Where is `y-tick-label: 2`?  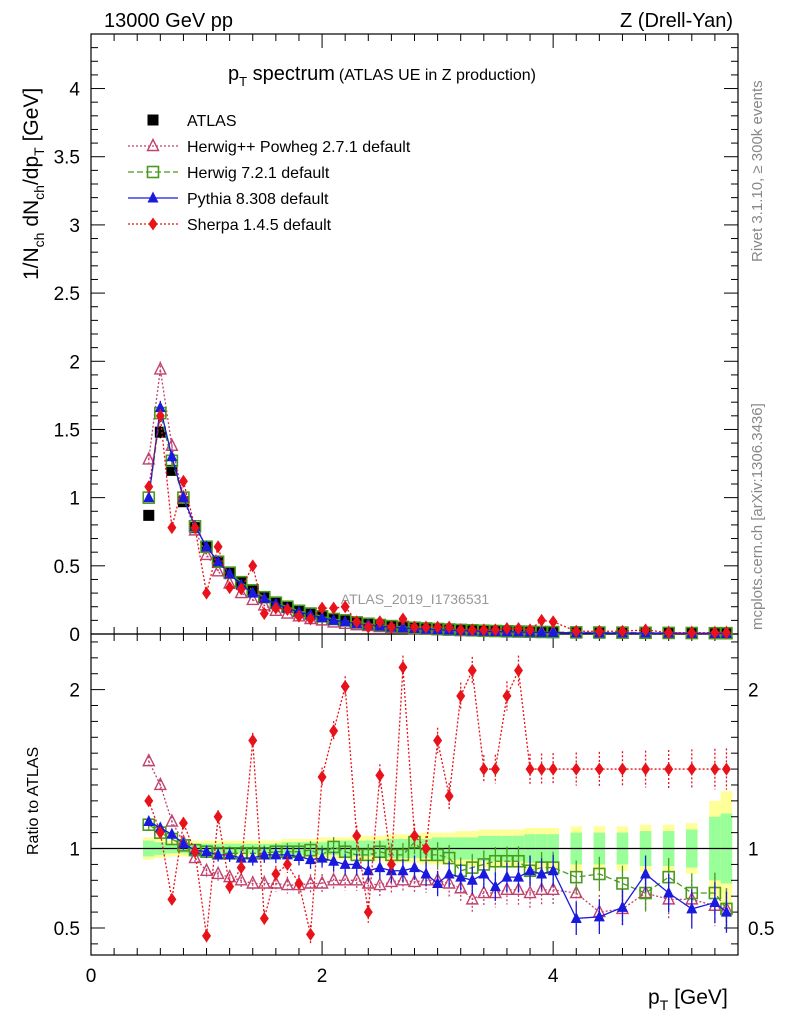 y-tick-label: 2 is located at coordinates (74, 362).